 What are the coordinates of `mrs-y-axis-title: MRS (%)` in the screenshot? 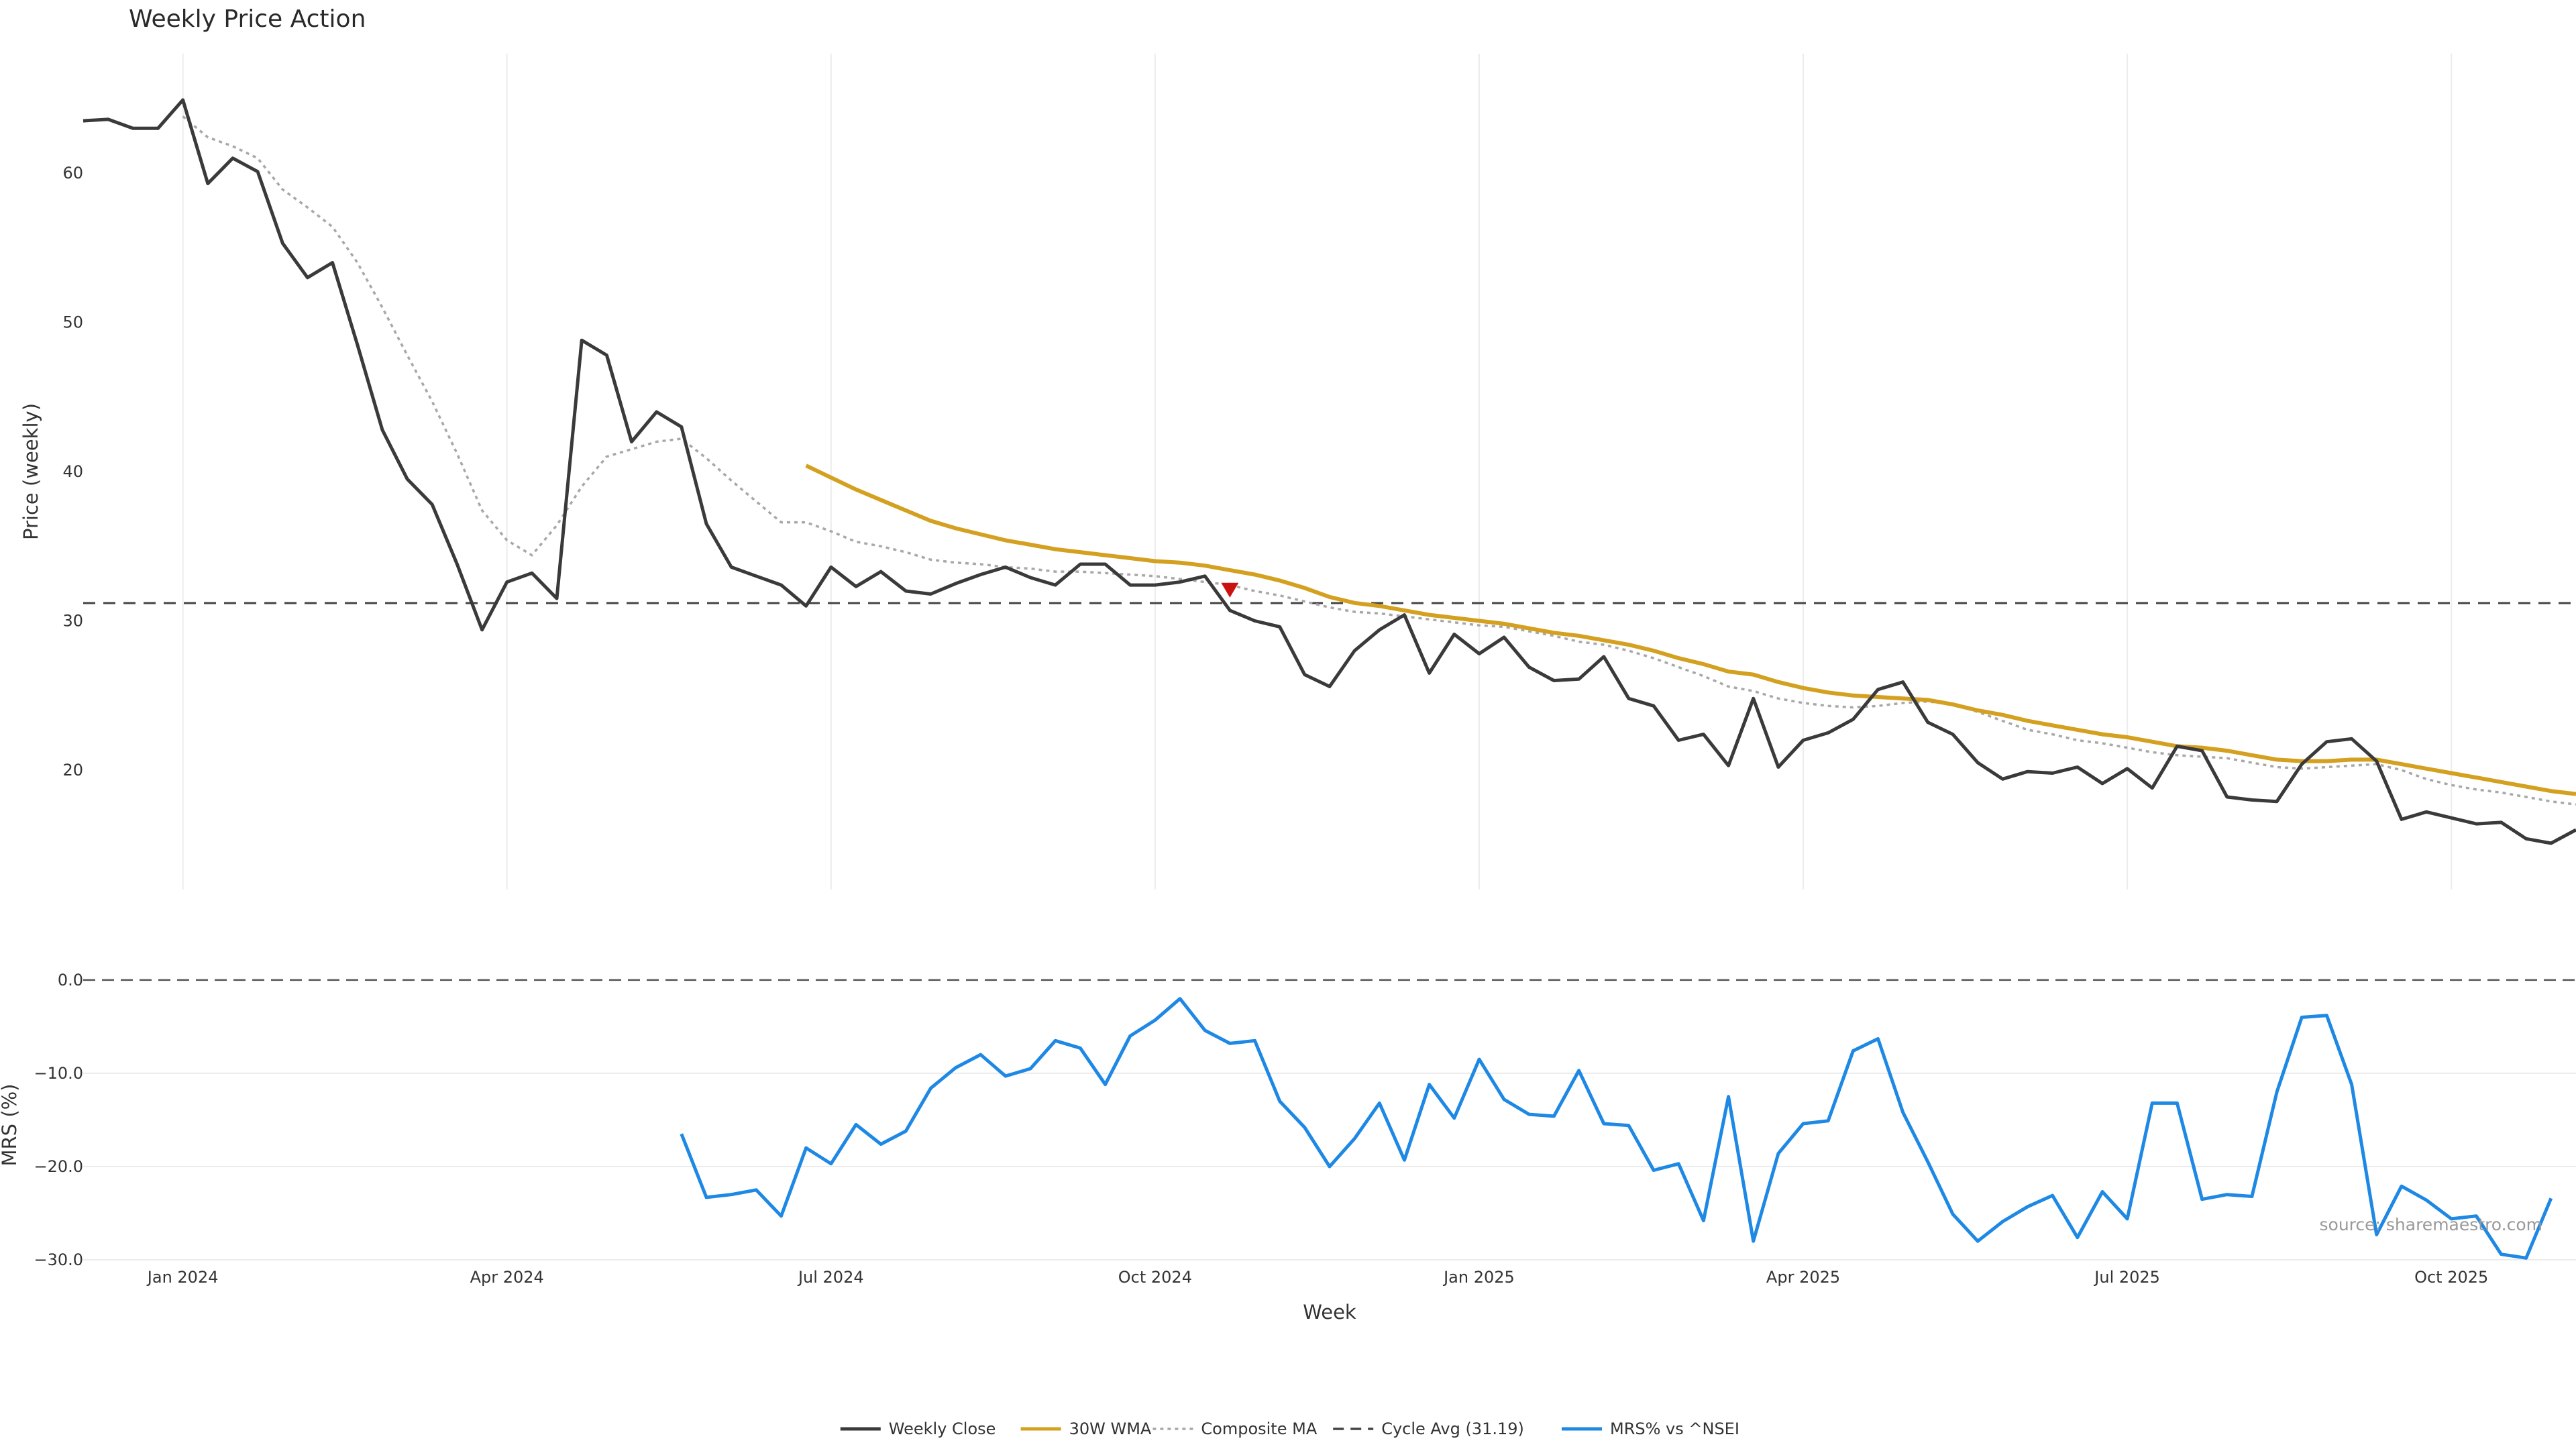 It's located at (10, 1125).